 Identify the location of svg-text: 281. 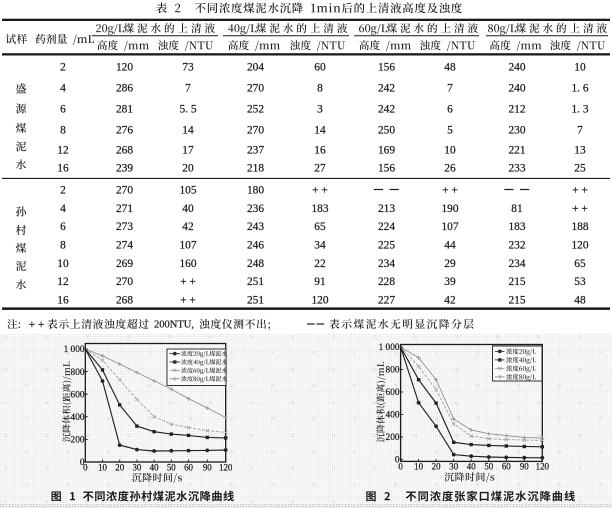
(124, 110).